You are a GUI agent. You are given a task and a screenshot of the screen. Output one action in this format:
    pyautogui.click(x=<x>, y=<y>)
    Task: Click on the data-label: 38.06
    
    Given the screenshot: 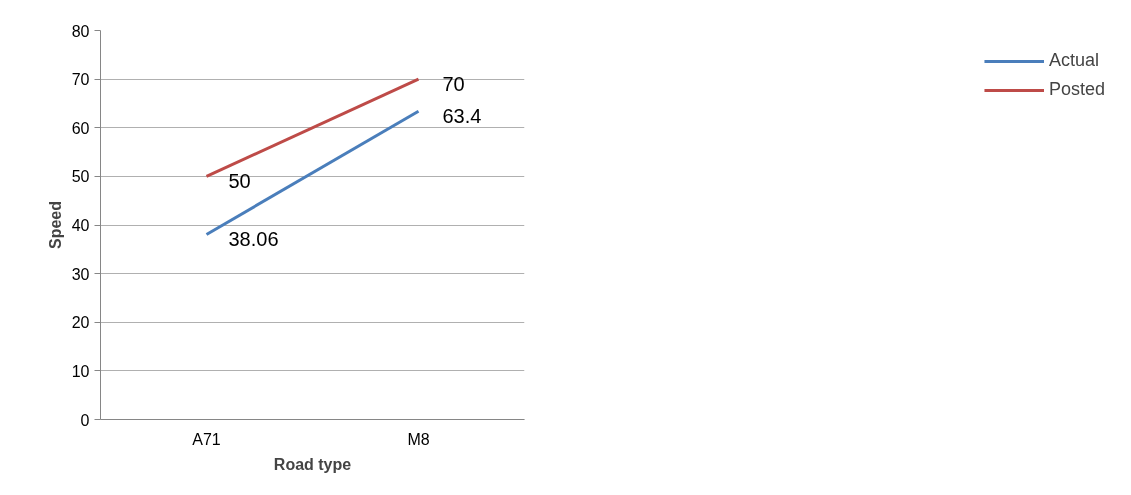 What is the action you would take?
    pyautogui.click(x=253, y=239)
    